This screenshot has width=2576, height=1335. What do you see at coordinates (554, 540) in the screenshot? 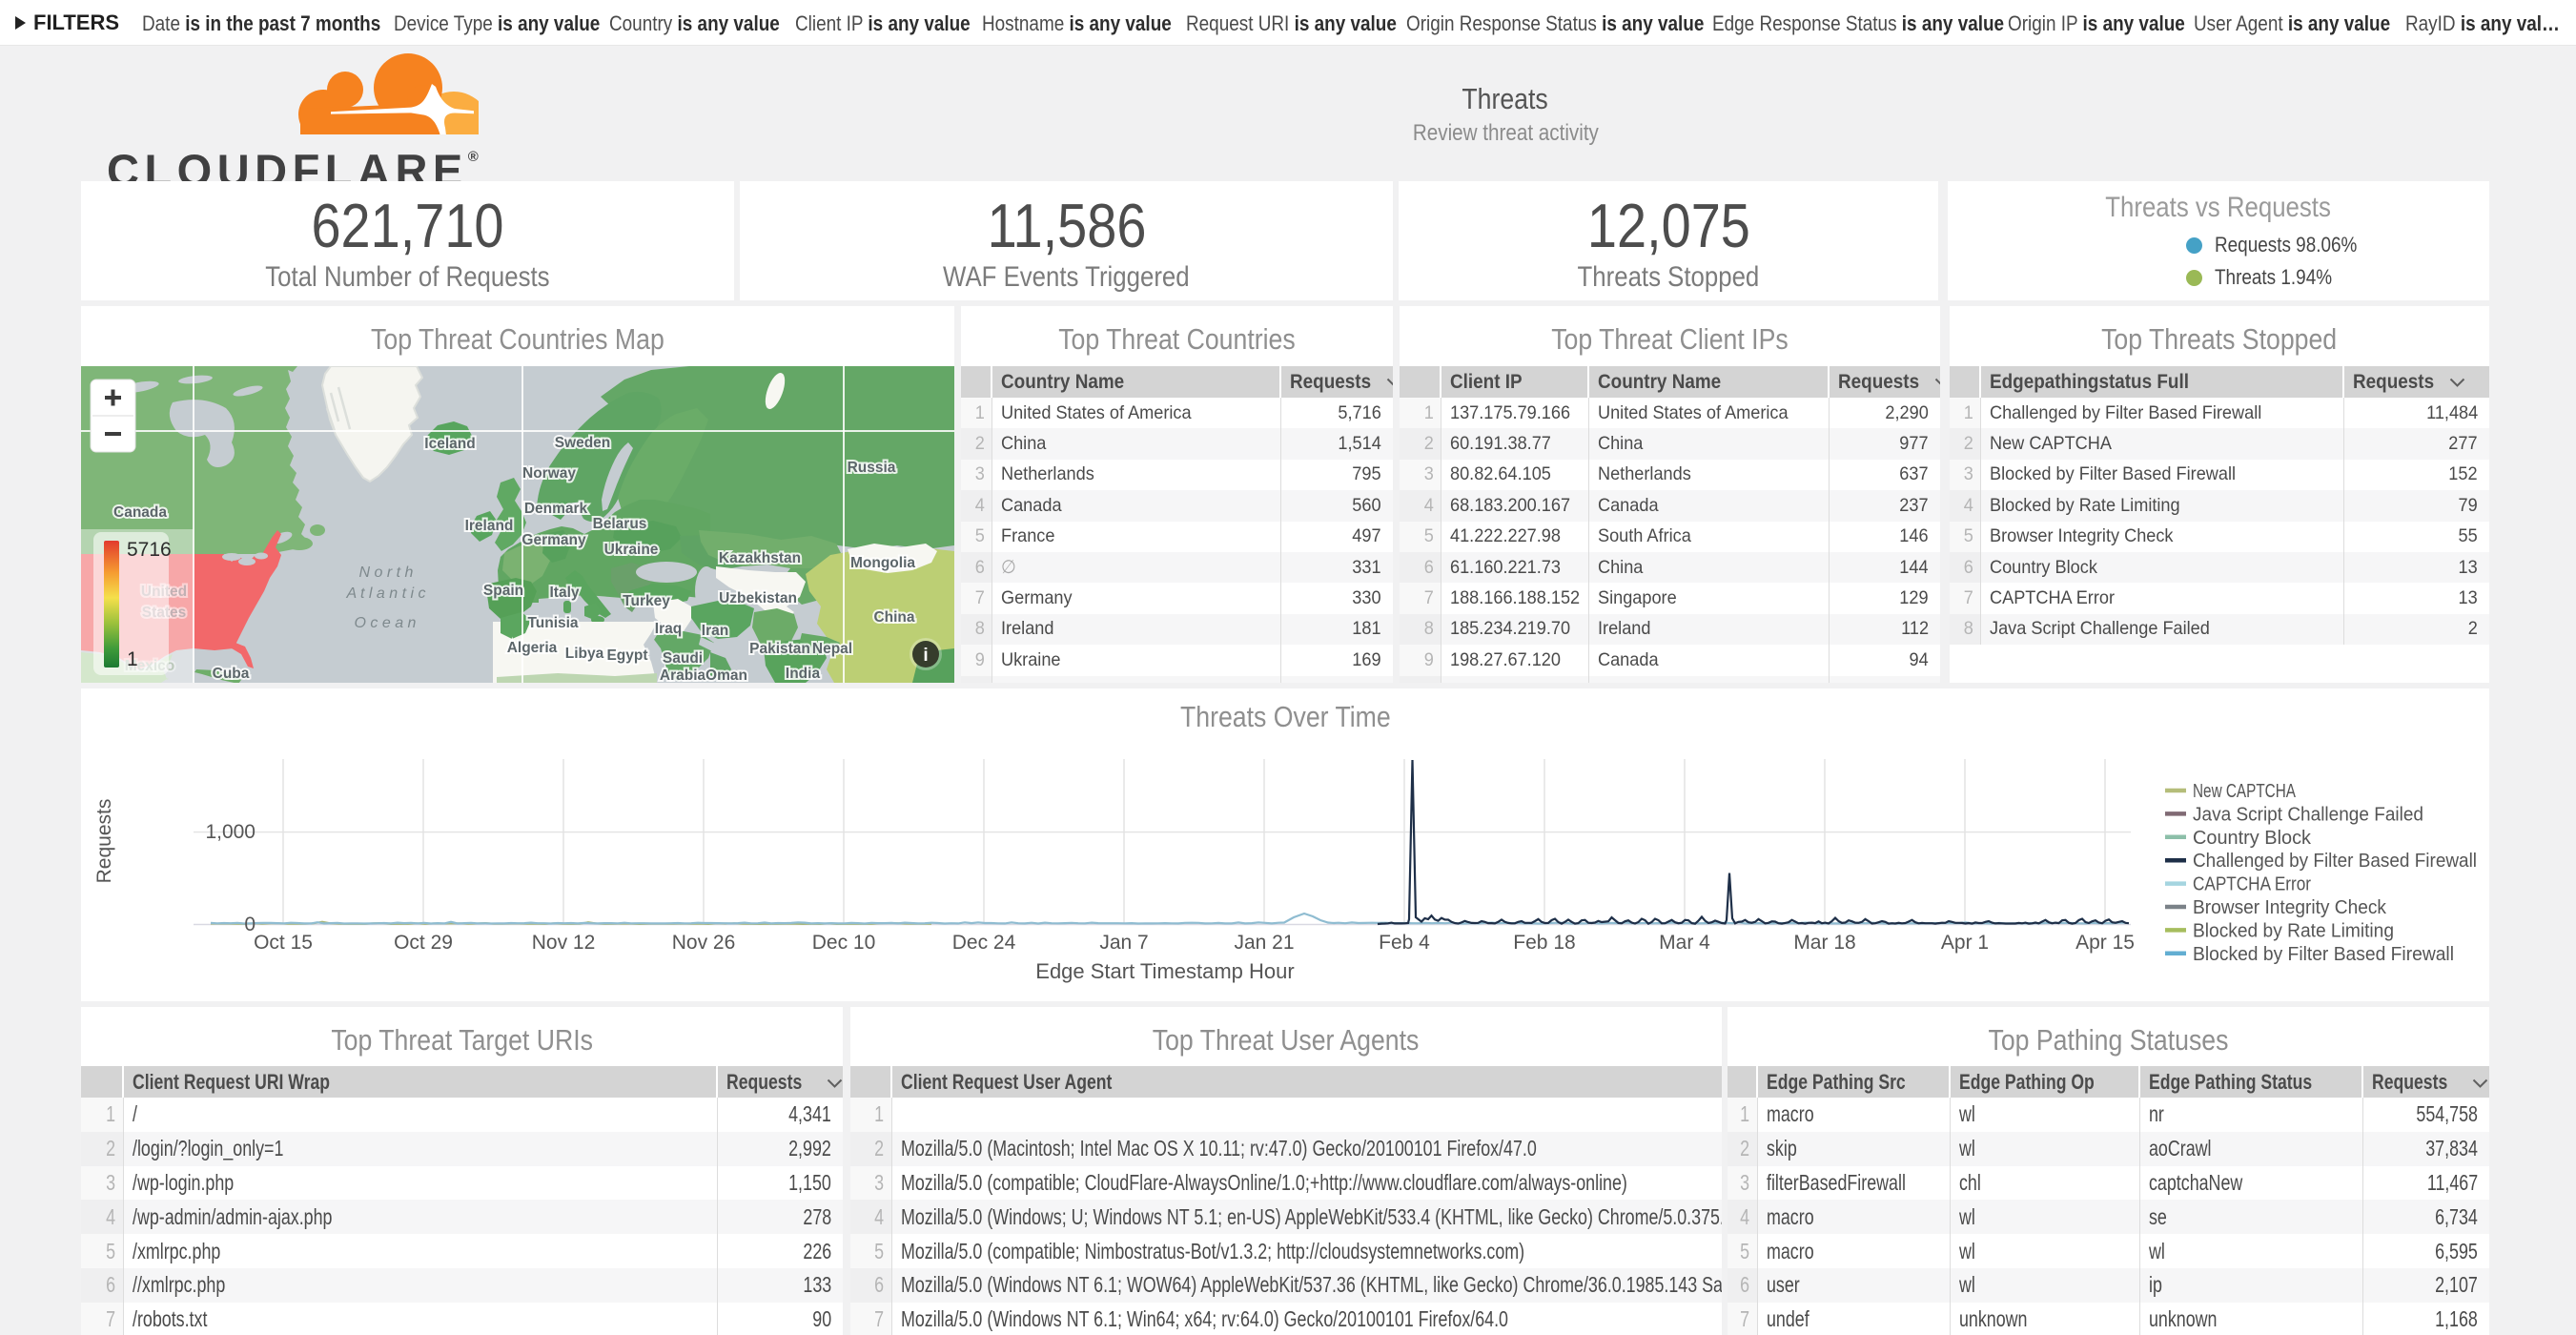
I see `svg-text: Germany` at bounding box center [554, 540].